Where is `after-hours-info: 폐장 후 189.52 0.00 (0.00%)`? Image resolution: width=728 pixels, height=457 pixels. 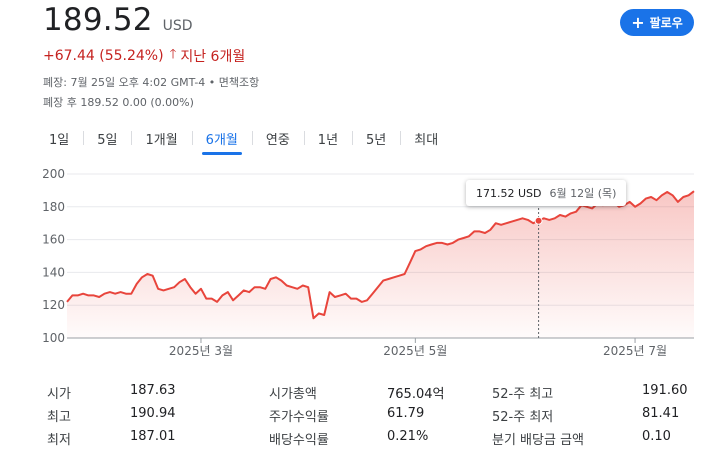 after-hours-info: 폐장 후 189.52 0.00 (0.00%) is located at coordinates (118, 102).